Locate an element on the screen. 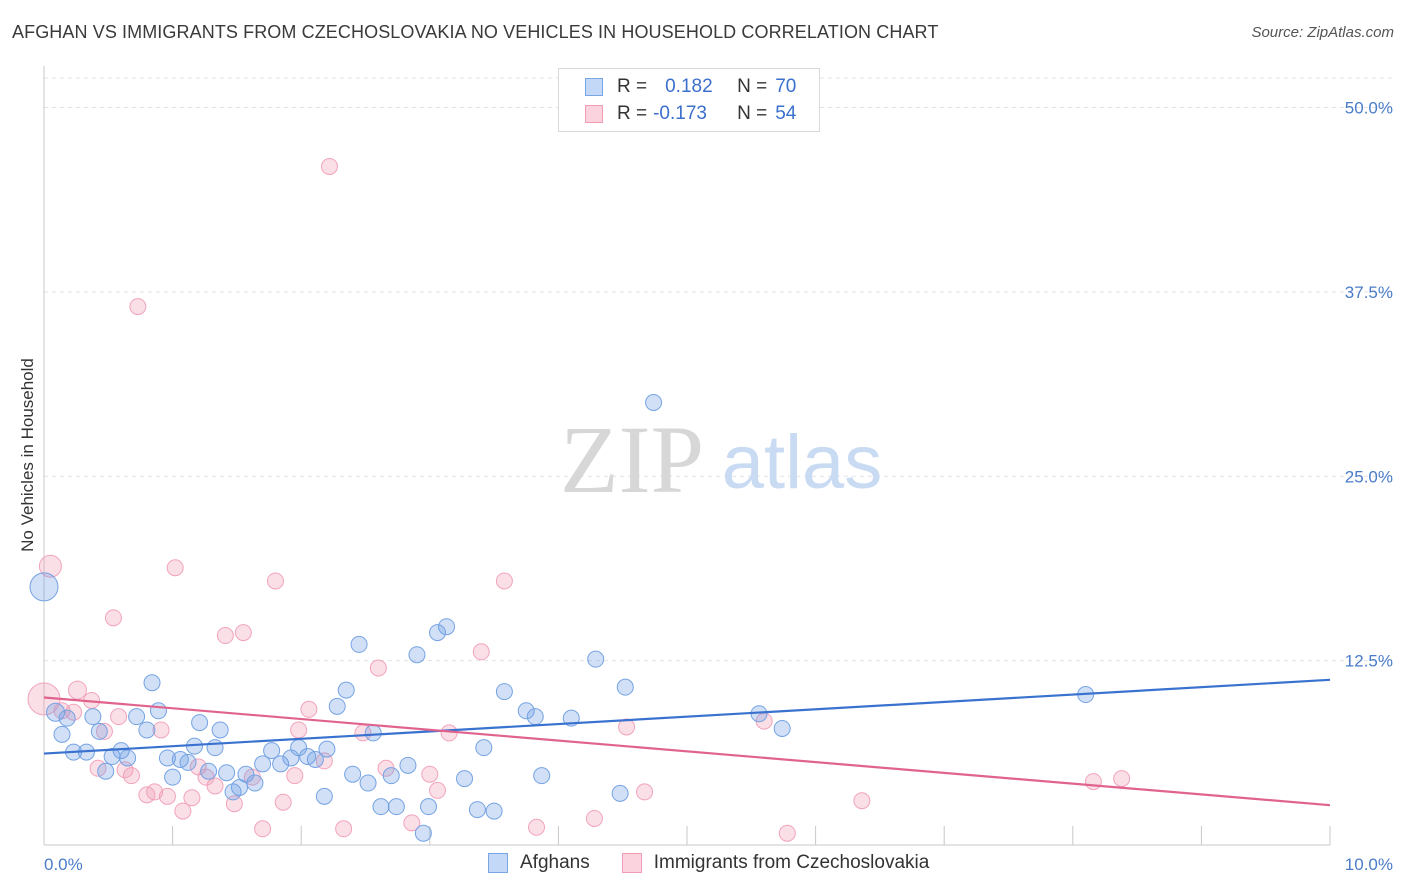 The image size is (1406, 892). legend-row-afghans: R = 0.182 N = 70 is located at coordinates (690, 87).